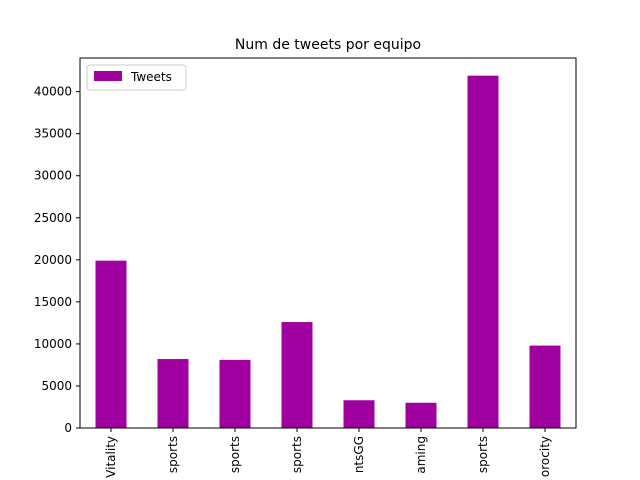 The height and width of the screenshot is (480, 640). I want to click on y-tick-label: 0, so click(68, 428).